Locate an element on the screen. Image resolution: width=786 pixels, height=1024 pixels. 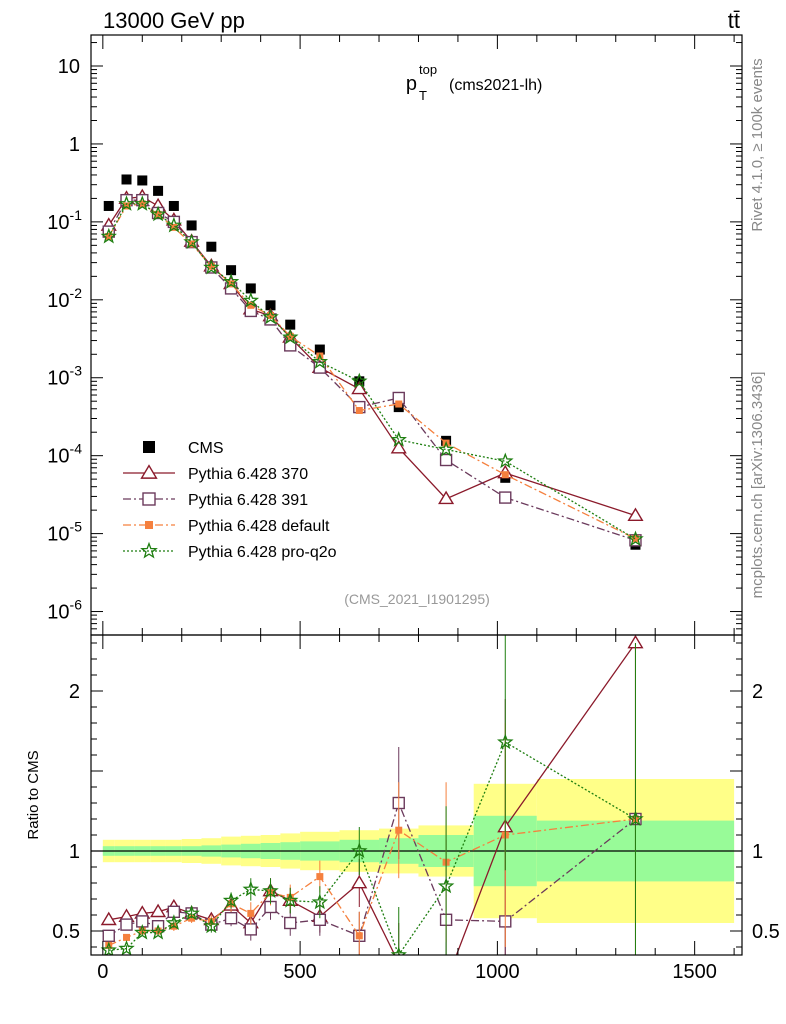
y-tick-label: 10 is located at coordinates (69, 67).